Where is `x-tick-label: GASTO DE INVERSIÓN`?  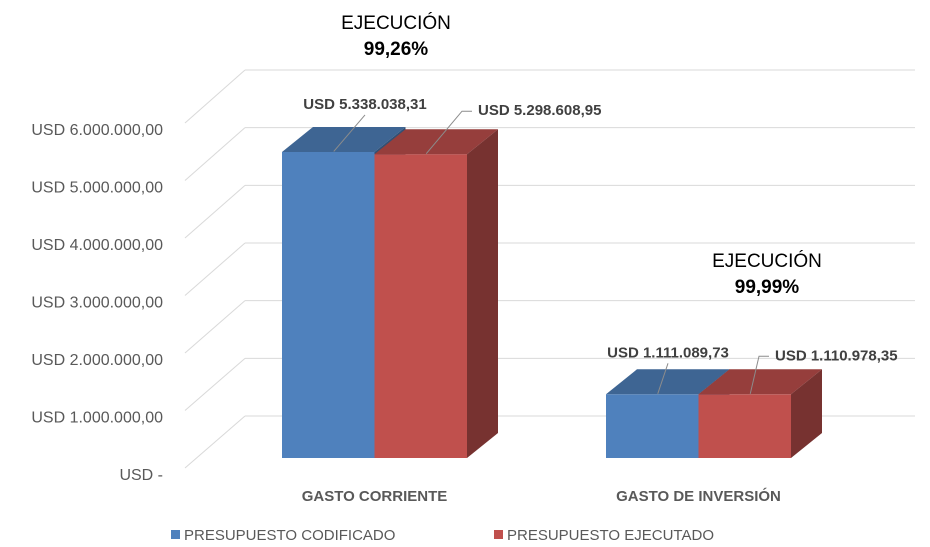
x-tick-label: GASTO DE INVERSIÓN is located at coordinates (698, 496).